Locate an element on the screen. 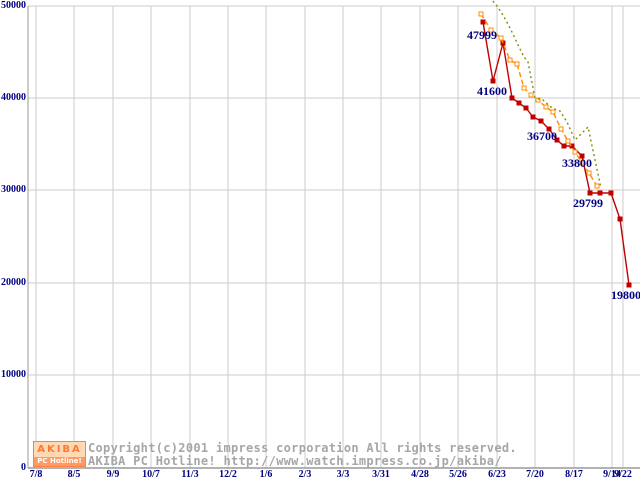  x-axis-label: 11/3 is located at coordinates (190, 474).